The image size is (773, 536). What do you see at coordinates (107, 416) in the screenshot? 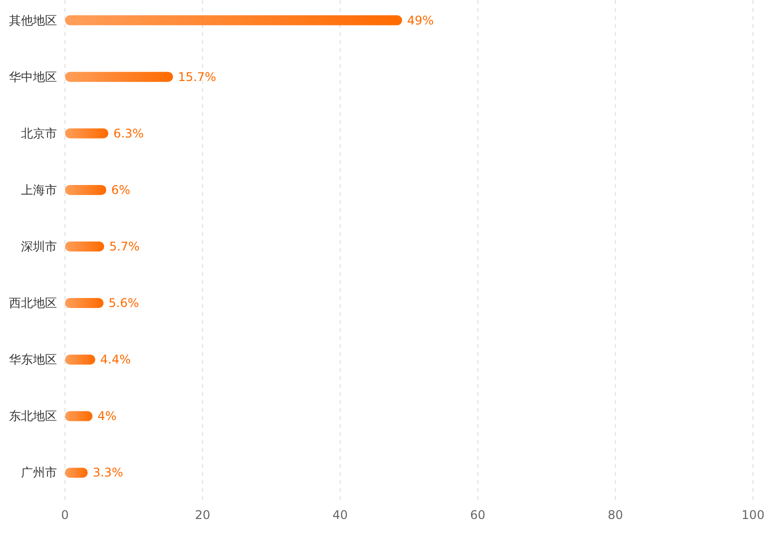
I see `data-label: 4%` at bounding box center [107, 416].